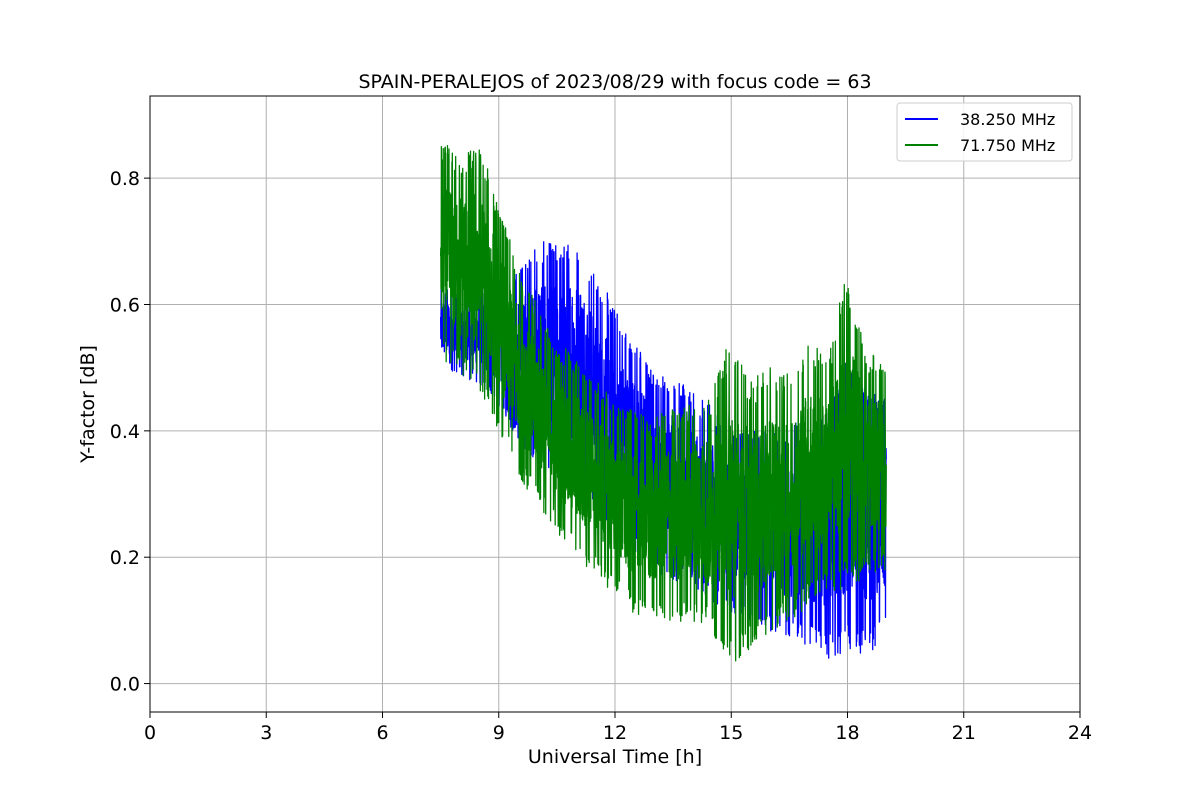 This screenshot has width=1200, height=800. Describe the element at coordinates (125, 305) in the screenshot. I see `y-tick-label: 0.6` at that location.